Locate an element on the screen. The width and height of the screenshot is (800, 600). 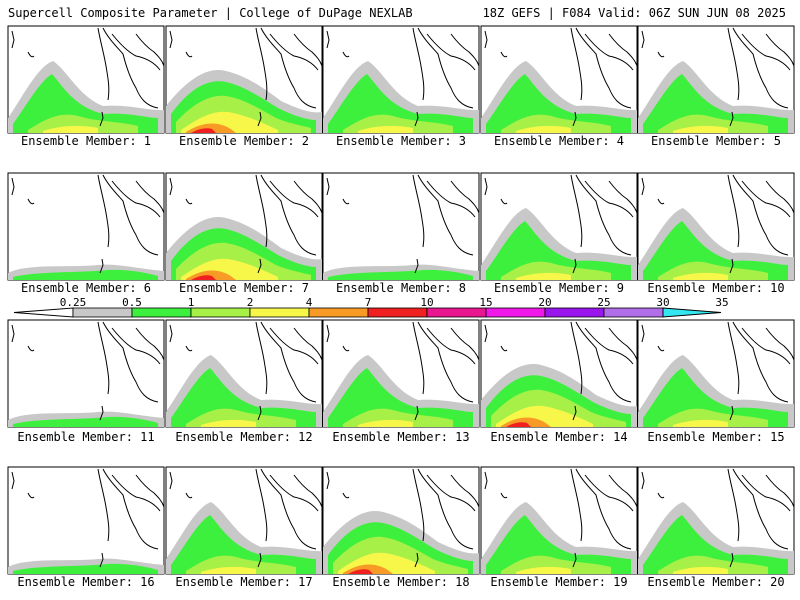
colorbar-tick-label: 1 is located at coordinates (191, 302).